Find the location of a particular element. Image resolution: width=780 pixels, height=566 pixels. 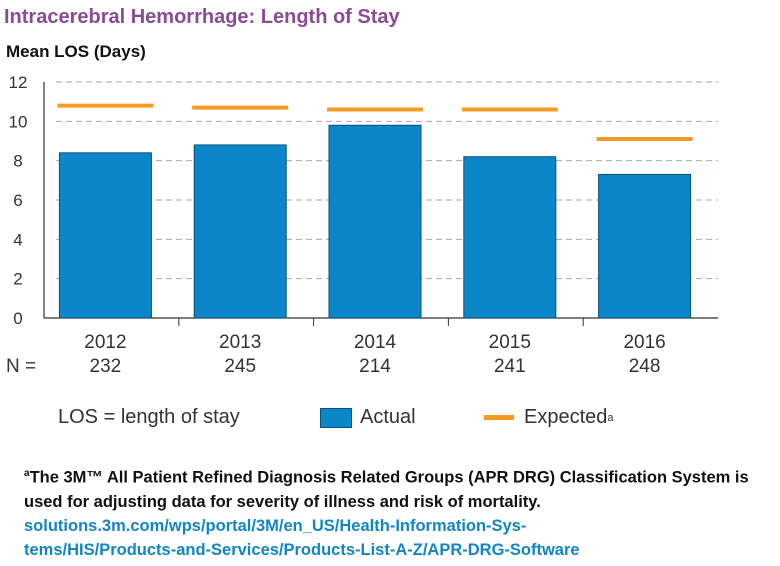

n-value-label: 245 is located at coordinates (240, 366).